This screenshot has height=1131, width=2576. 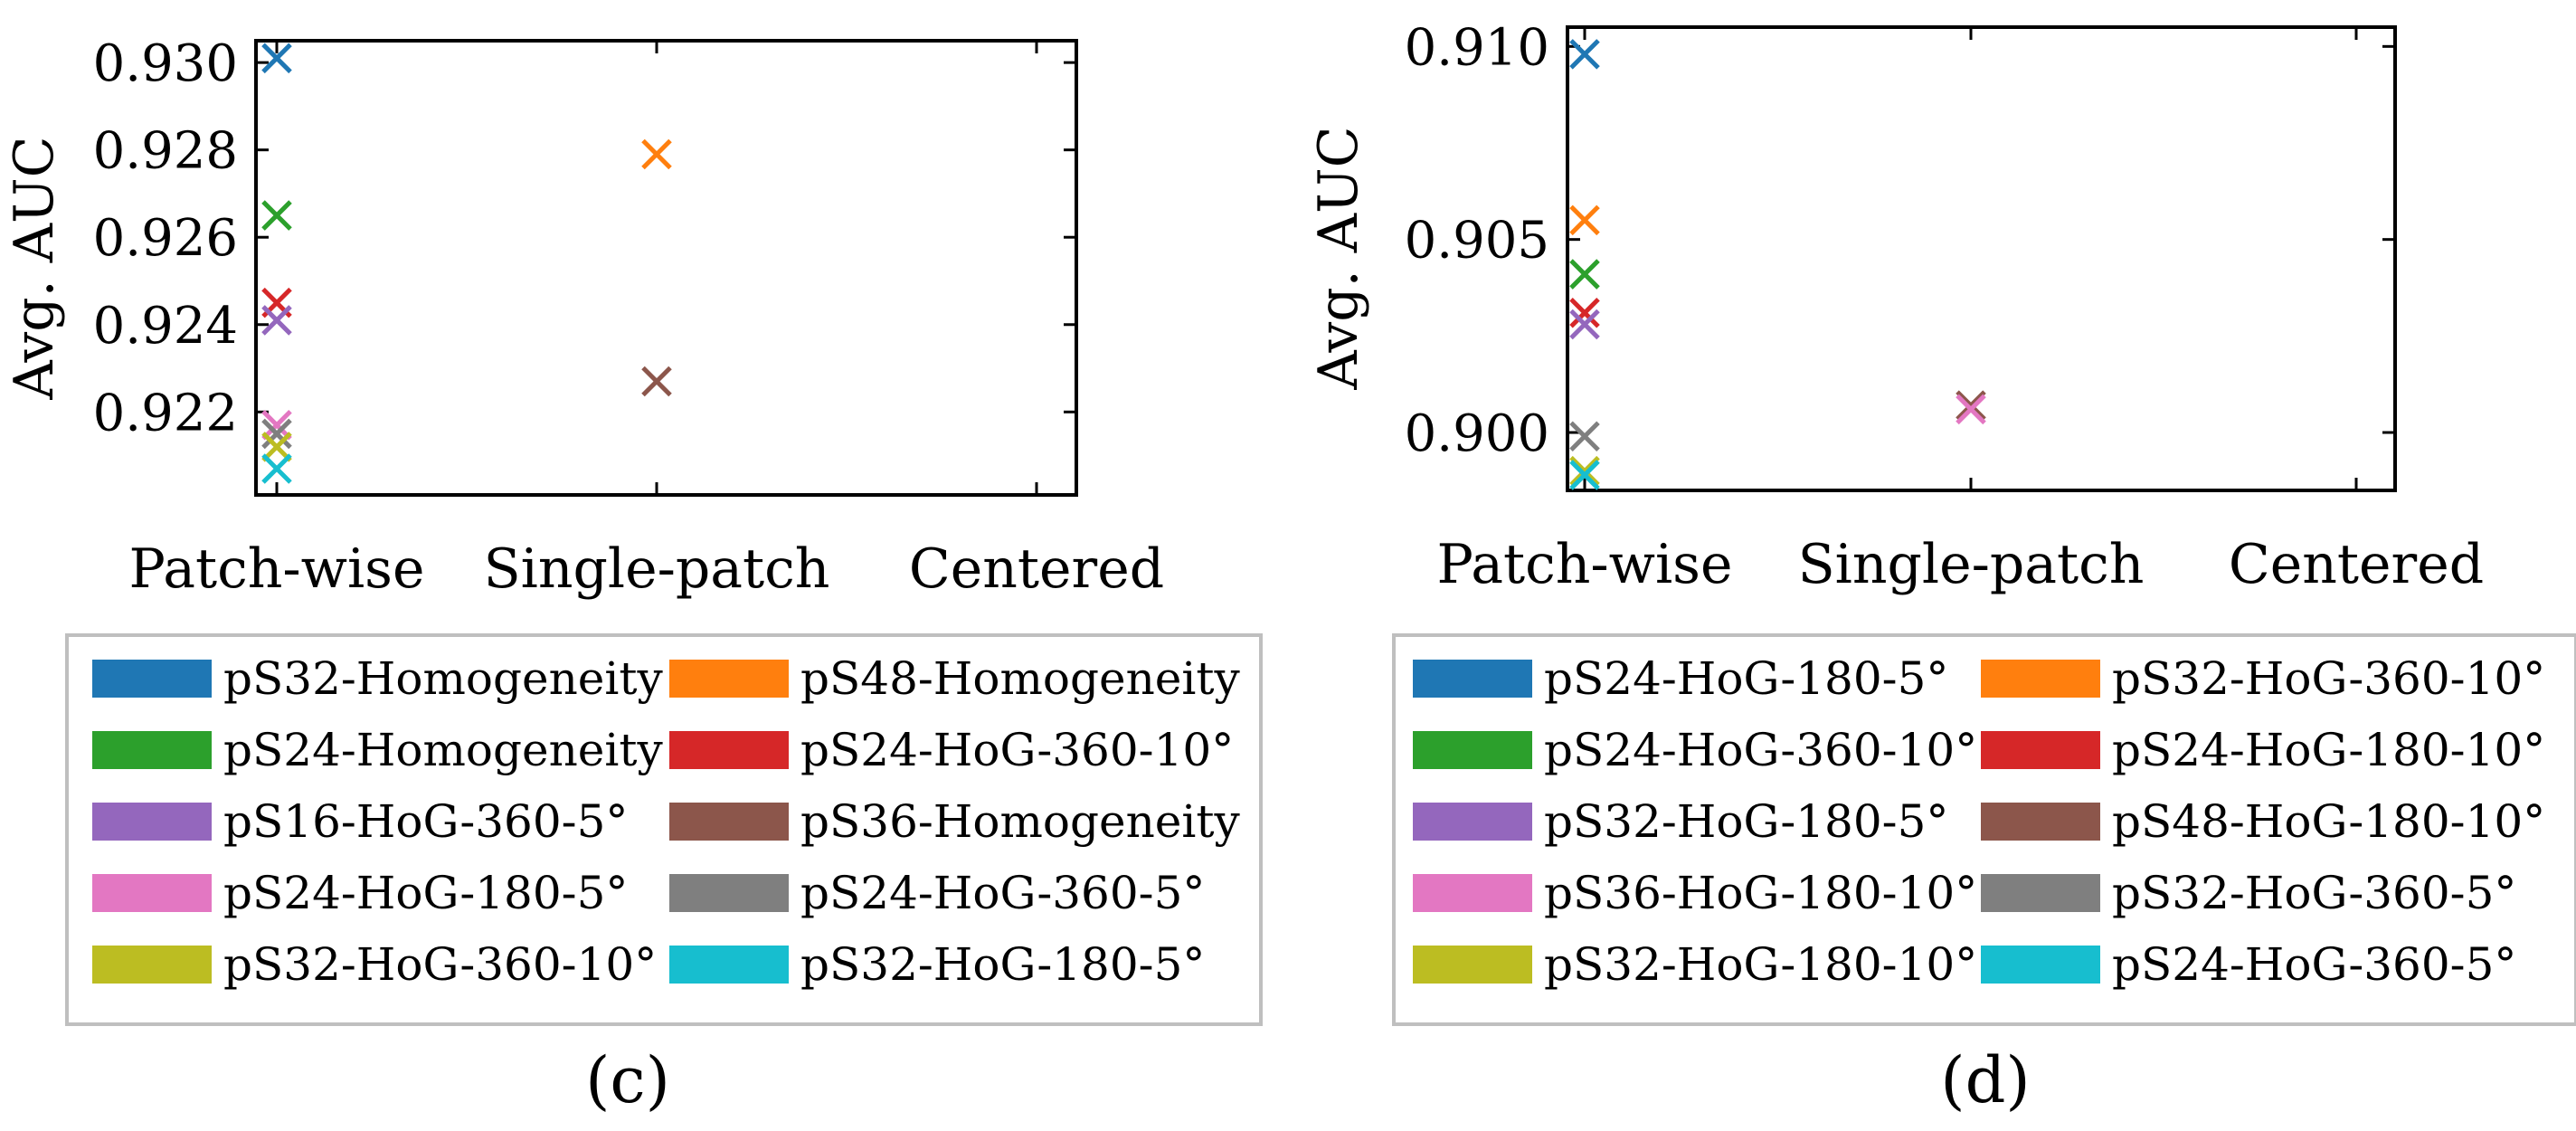 I want to click on legend-item: pS24-Homogeneity, so click(x=377, y=750).